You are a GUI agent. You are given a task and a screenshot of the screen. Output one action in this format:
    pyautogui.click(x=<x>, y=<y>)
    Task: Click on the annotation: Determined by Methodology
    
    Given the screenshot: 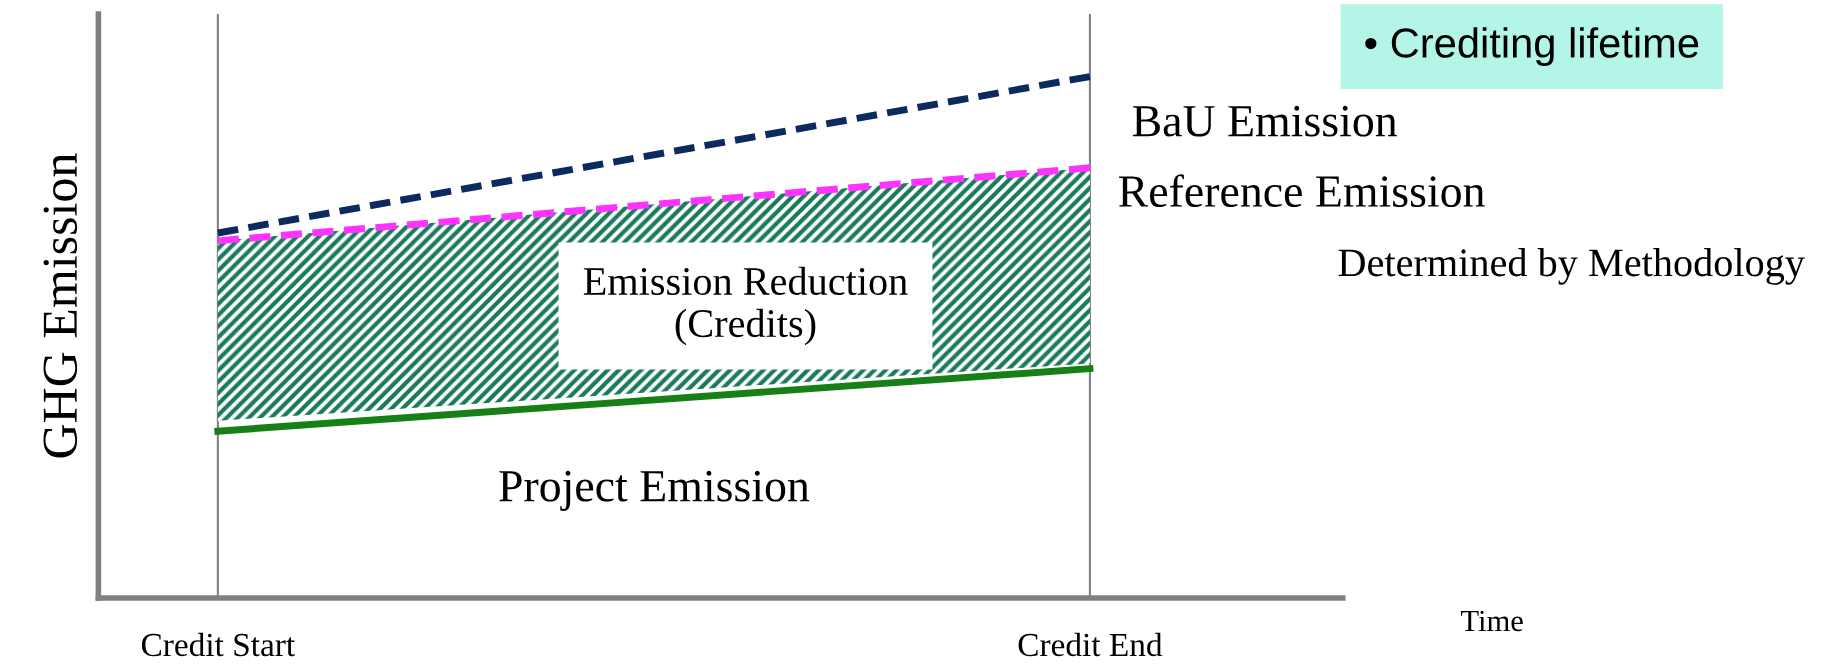 What is the action you would take?
    pyautogui.click(x=1571, y=266)
    